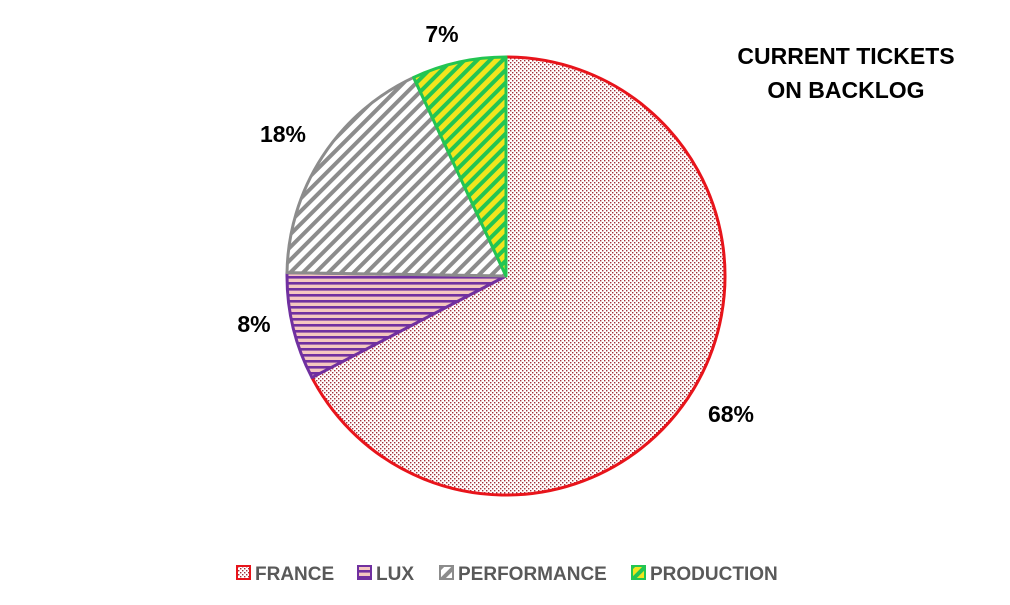  Describe the element at coordinates (638, 572) in the screenshot. I see `legend-swatch-production` at that location.